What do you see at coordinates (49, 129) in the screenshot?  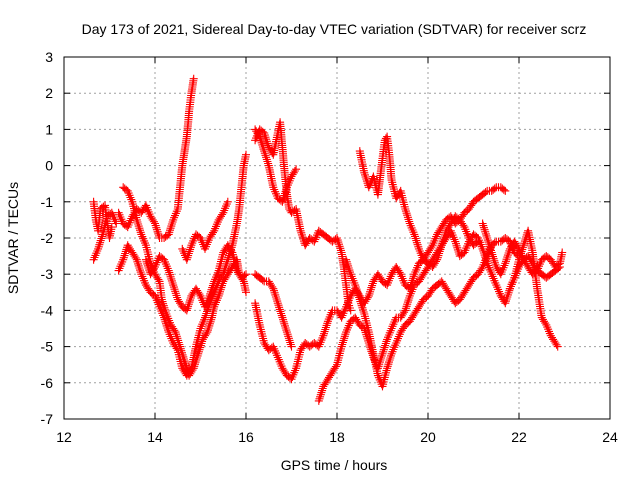 I see `y-tick-label: 1` at bounding box center [49, 129].